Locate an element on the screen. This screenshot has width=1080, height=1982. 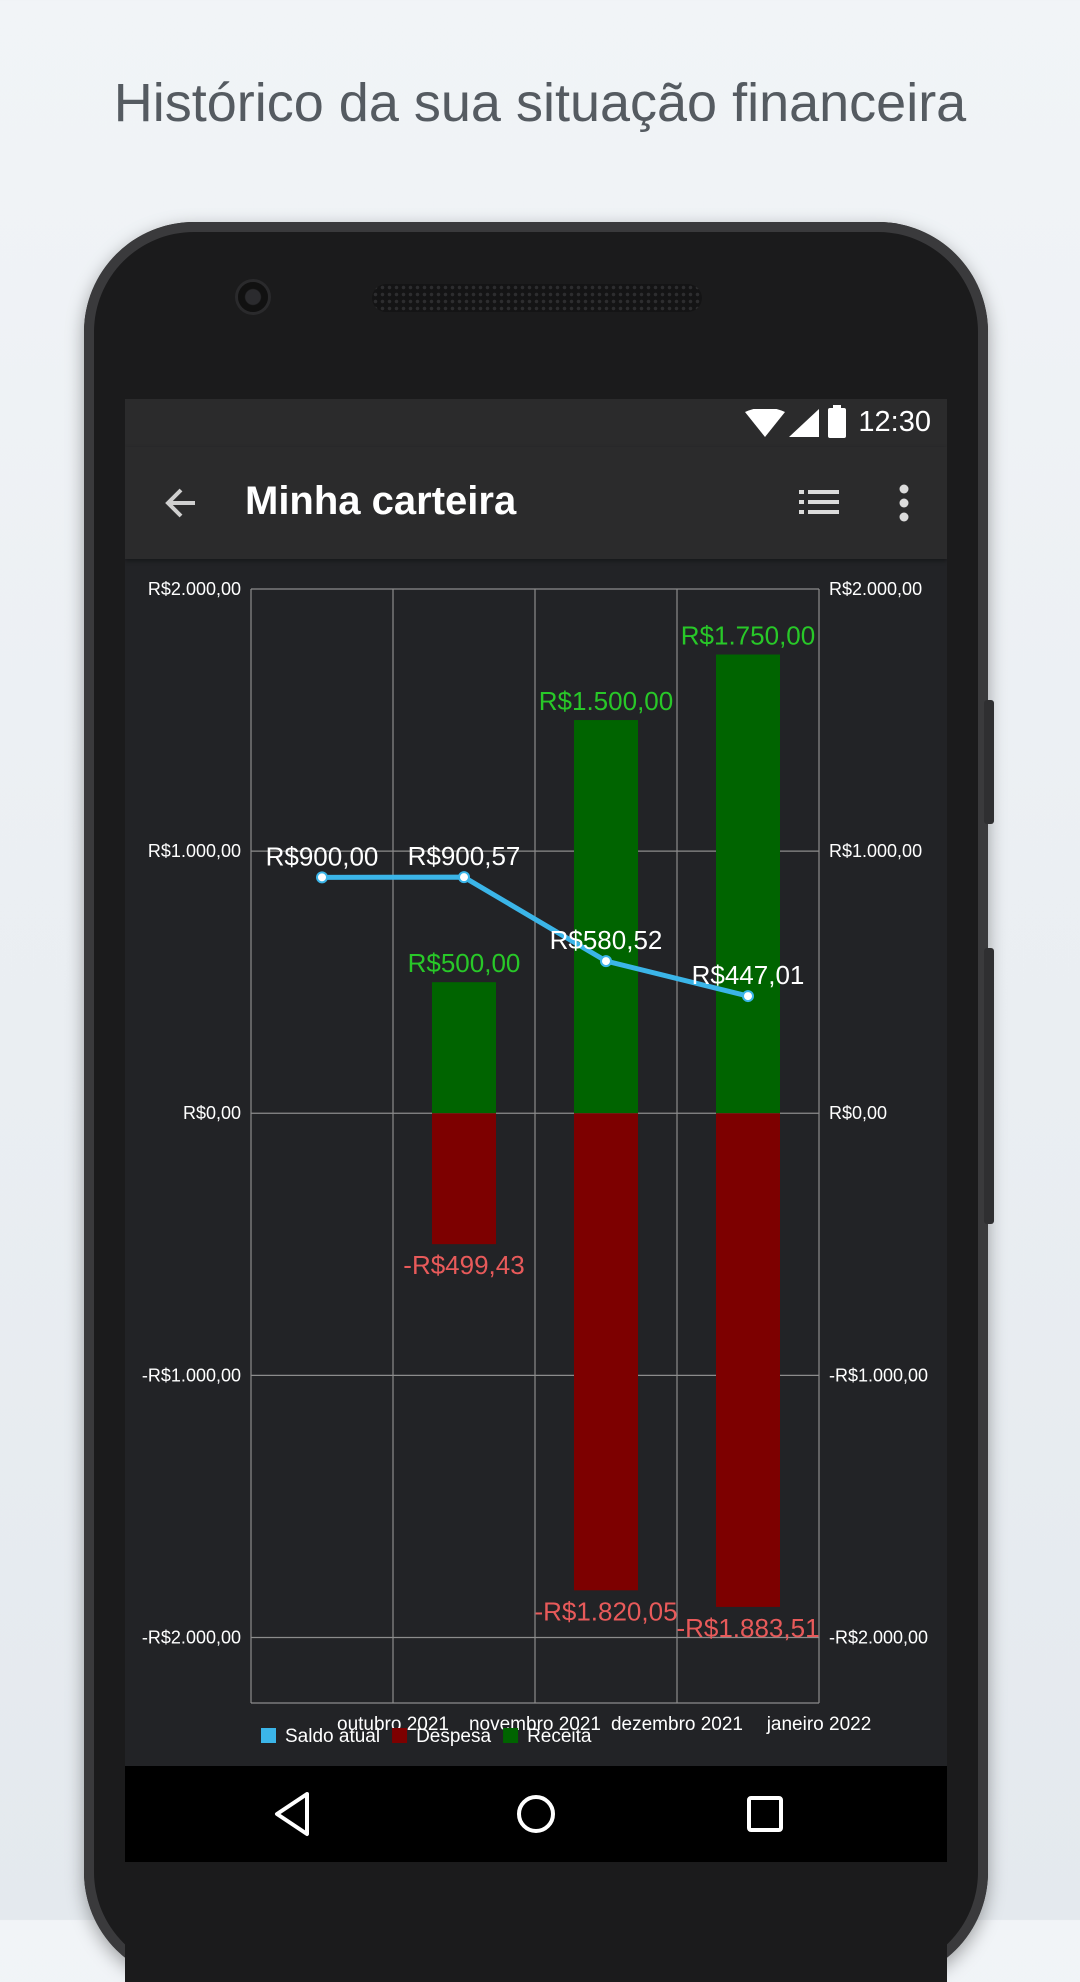
y-tick-label-left: R$1.000,00 is located at coordinates (194, 851).